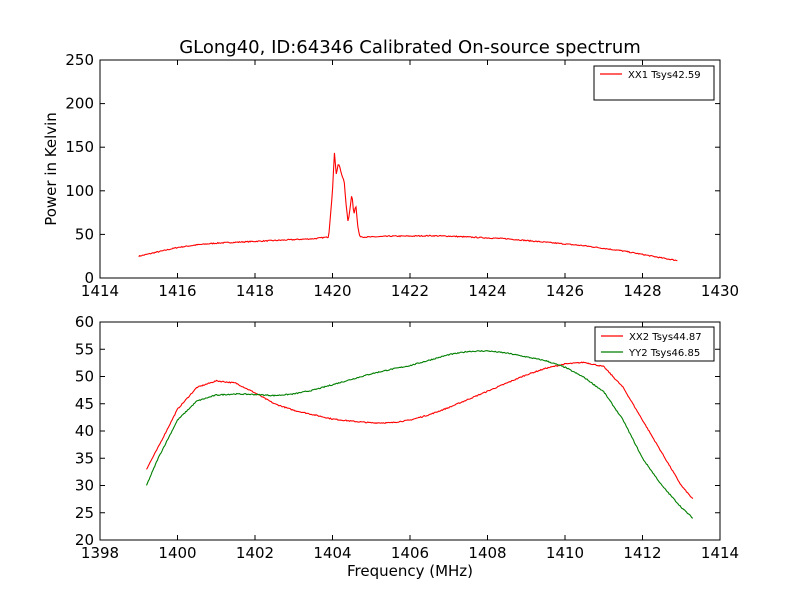  What do you see at coordinates (410, 571) in the screenshot?
I see `bottom-x-axis-label: Frequency (MHz)` at bounding box center [410, 571].